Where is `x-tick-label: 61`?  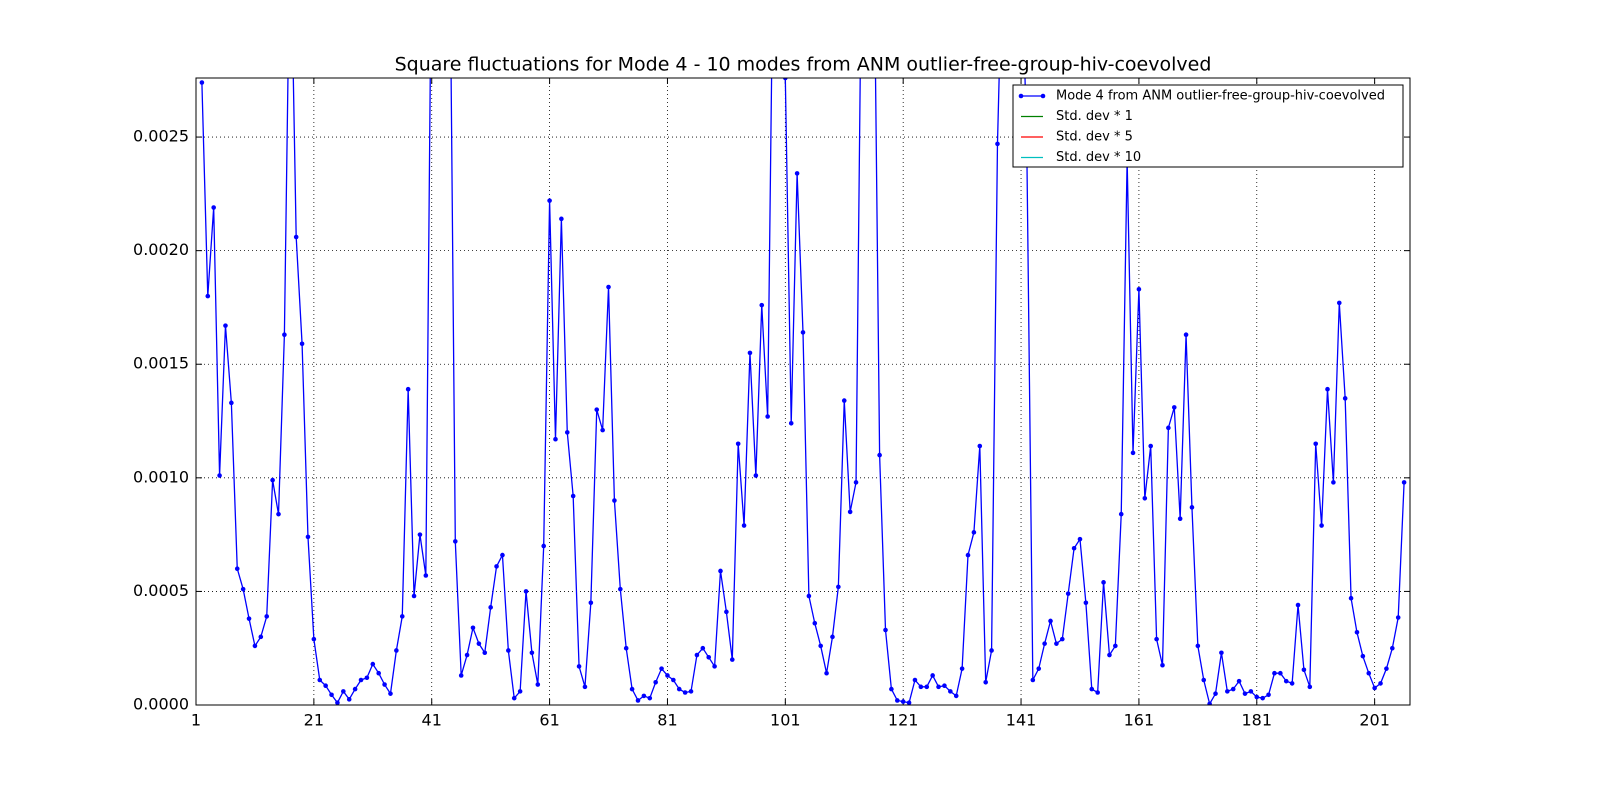
x-tick-label: 61 is located at coordinates (549, 720).